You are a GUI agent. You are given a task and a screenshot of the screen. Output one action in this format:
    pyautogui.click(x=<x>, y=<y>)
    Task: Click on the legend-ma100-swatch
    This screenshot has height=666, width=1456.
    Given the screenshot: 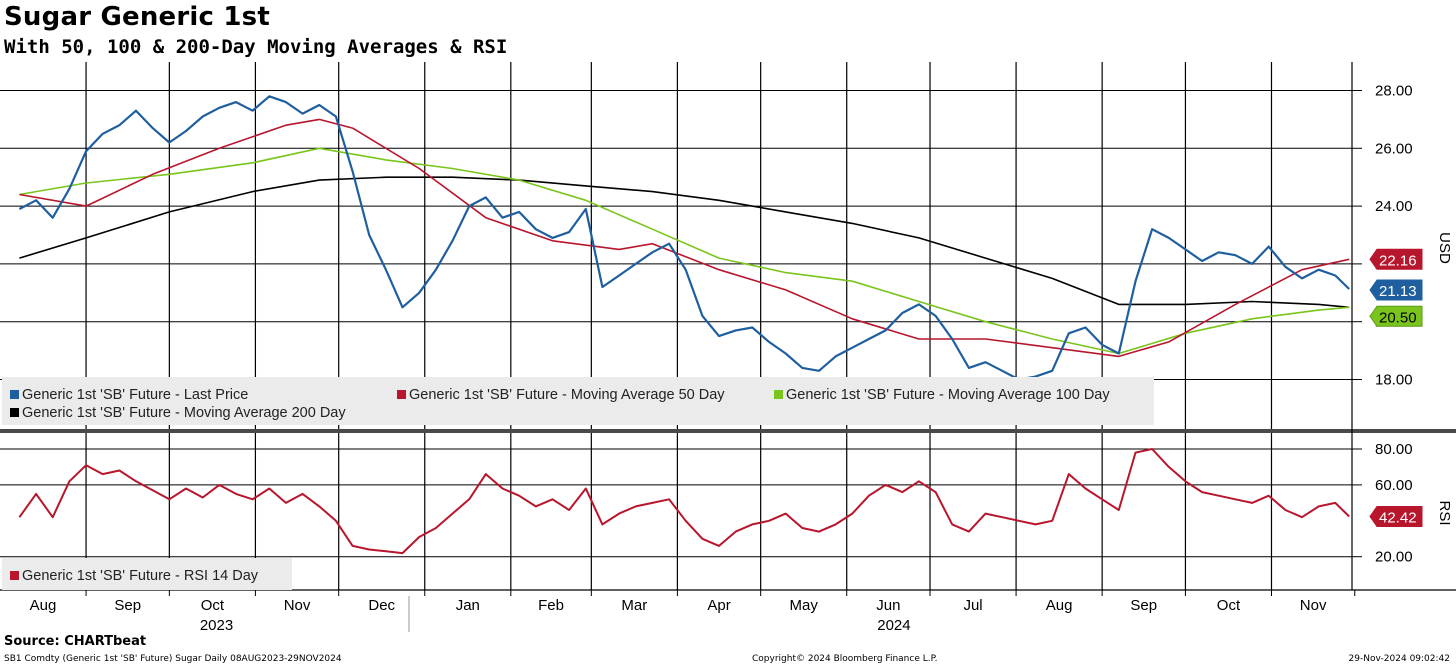 What is the action you would take?
    pyautogui.click(x=778, y=394)
    